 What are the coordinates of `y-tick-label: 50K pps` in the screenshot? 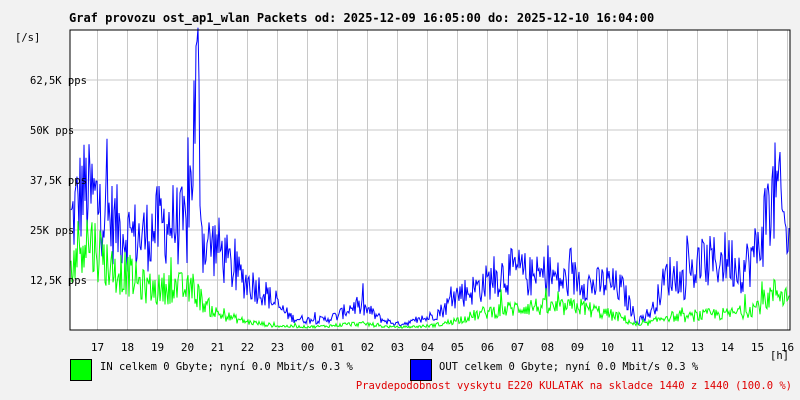 It's located at (52, 131).